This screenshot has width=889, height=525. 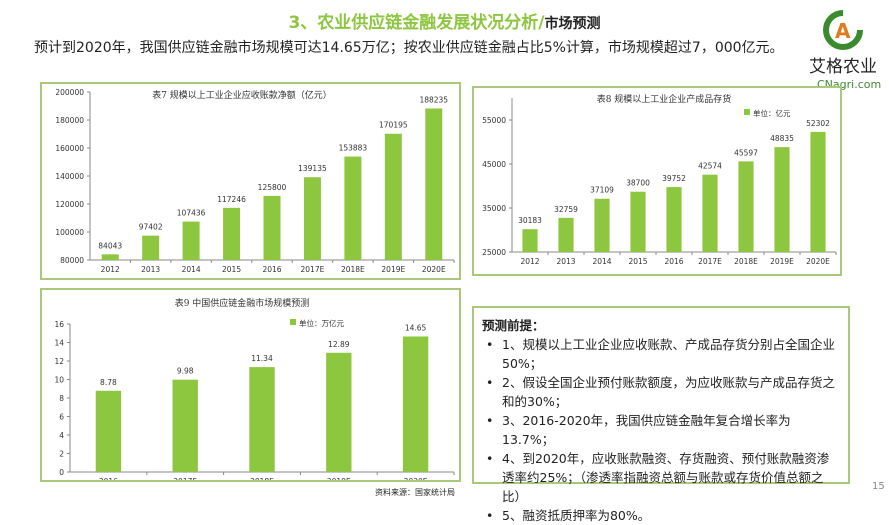 I want to click on data-label: 117246, so click(x=231, y=199).